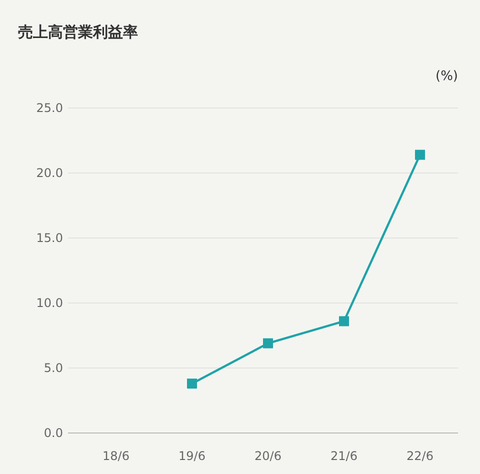  What do you see at coordinates (192, 456) in the screenshot?
I see `x-tick-label: 19/6` at bounding box center [192, 456].